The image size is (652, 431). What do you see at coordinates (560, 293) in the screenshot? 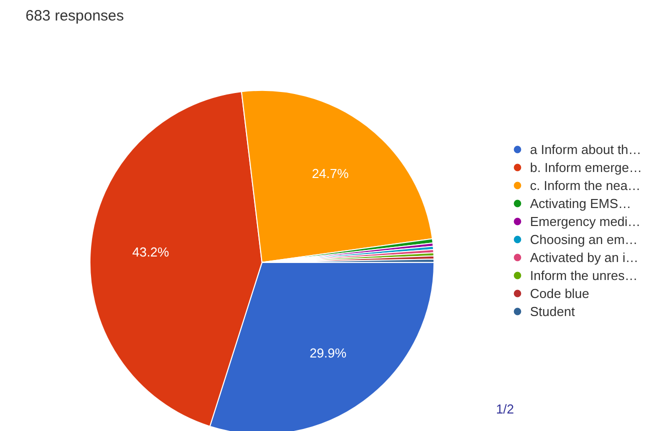
I see `legend-label: Code blue` at bounding box center [560, 293].